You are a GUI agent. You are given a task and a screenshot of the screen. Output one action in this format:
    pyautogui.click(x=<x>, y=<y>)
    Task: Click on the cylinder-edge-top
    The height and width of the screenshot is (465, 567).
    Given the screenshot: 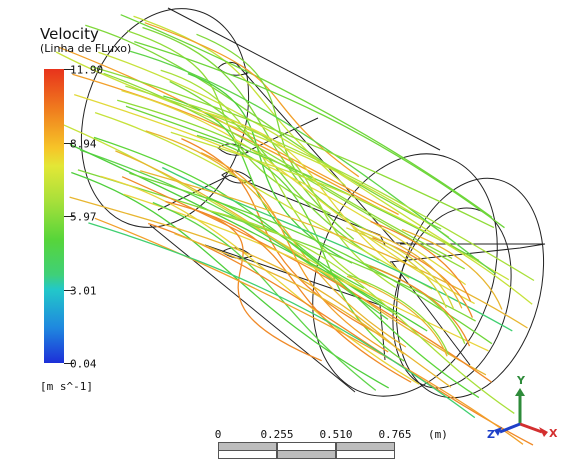 What is the action you would take?
    pyautogui.click(x=304, y=79)
    